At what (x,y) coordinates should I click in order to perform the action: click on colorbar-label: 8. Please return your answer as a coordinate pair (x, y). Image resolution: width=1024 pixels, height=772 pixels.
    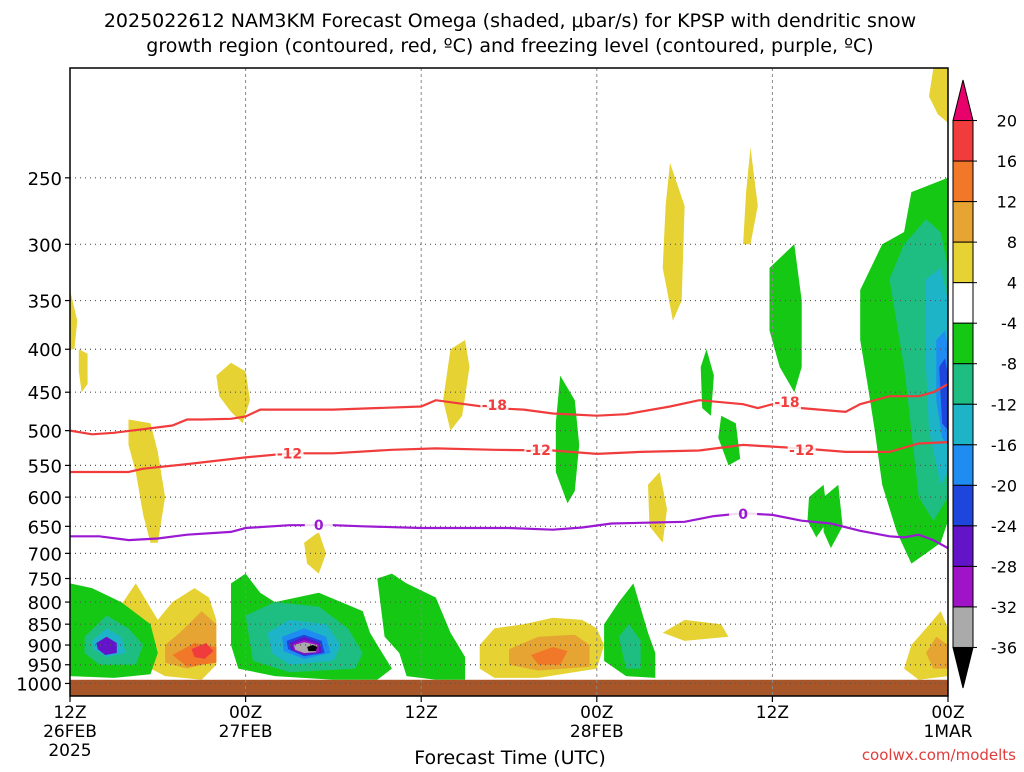
    Looking at the image, I should click on (1012, 242).